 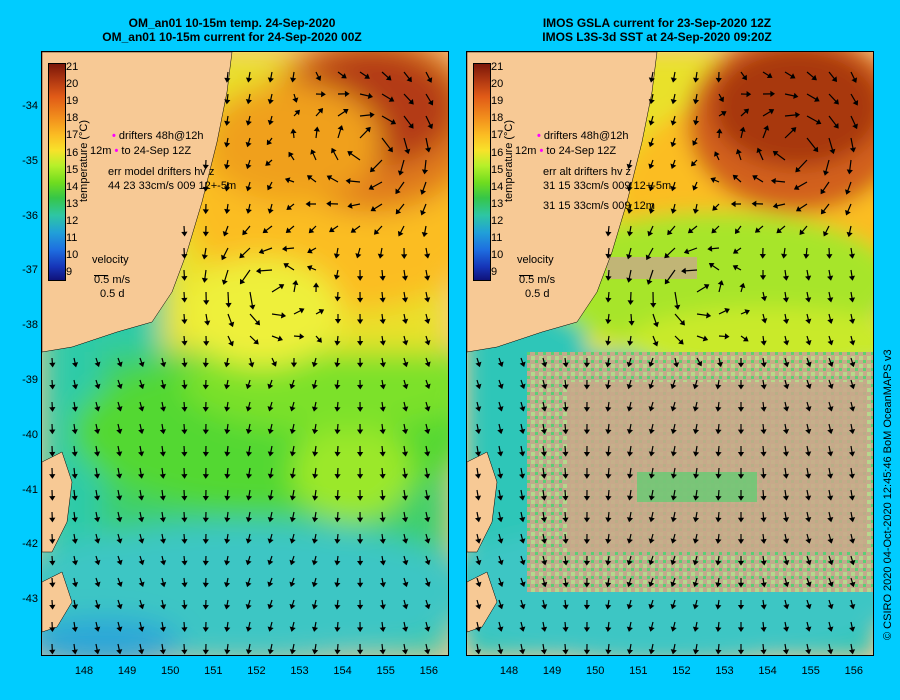 What do you see at coordinates (607, 186) in the screenshot?
I see `error-legend-values: 31 15 33cm/s 009 12+-5m` at bounding box center [607, 186].